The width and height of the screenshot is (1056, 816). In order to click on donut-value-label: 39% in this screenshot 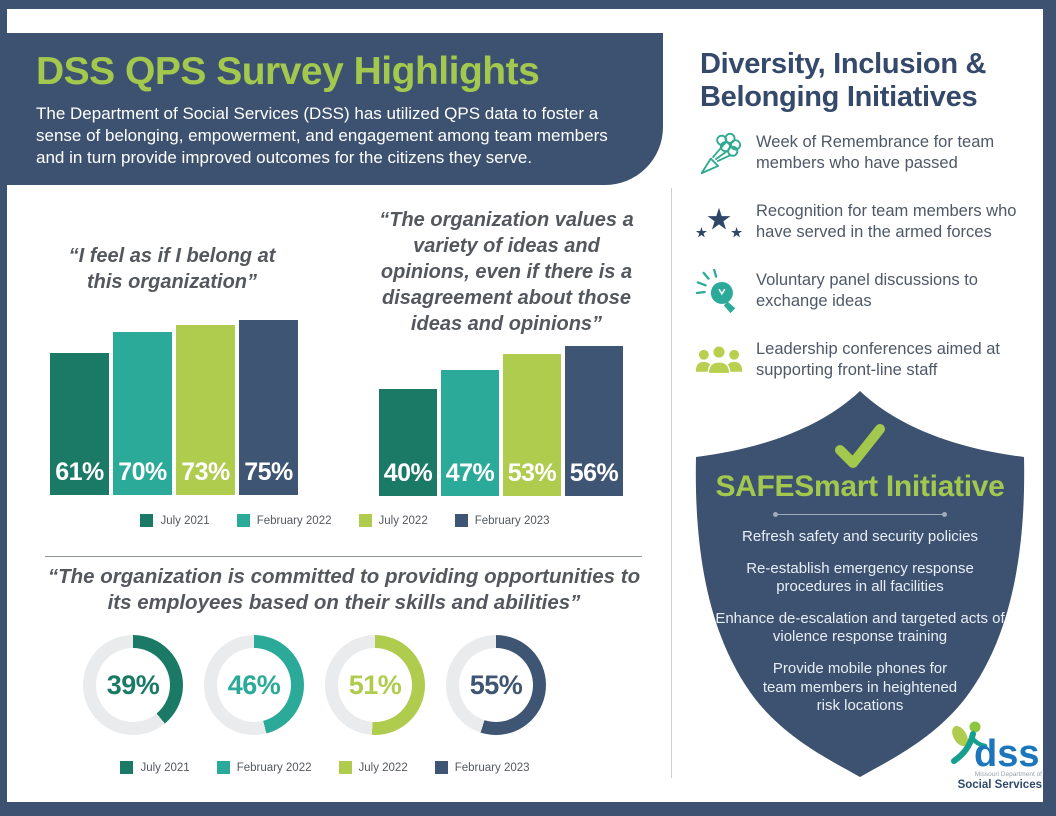, I will do `click(133, 685)`.